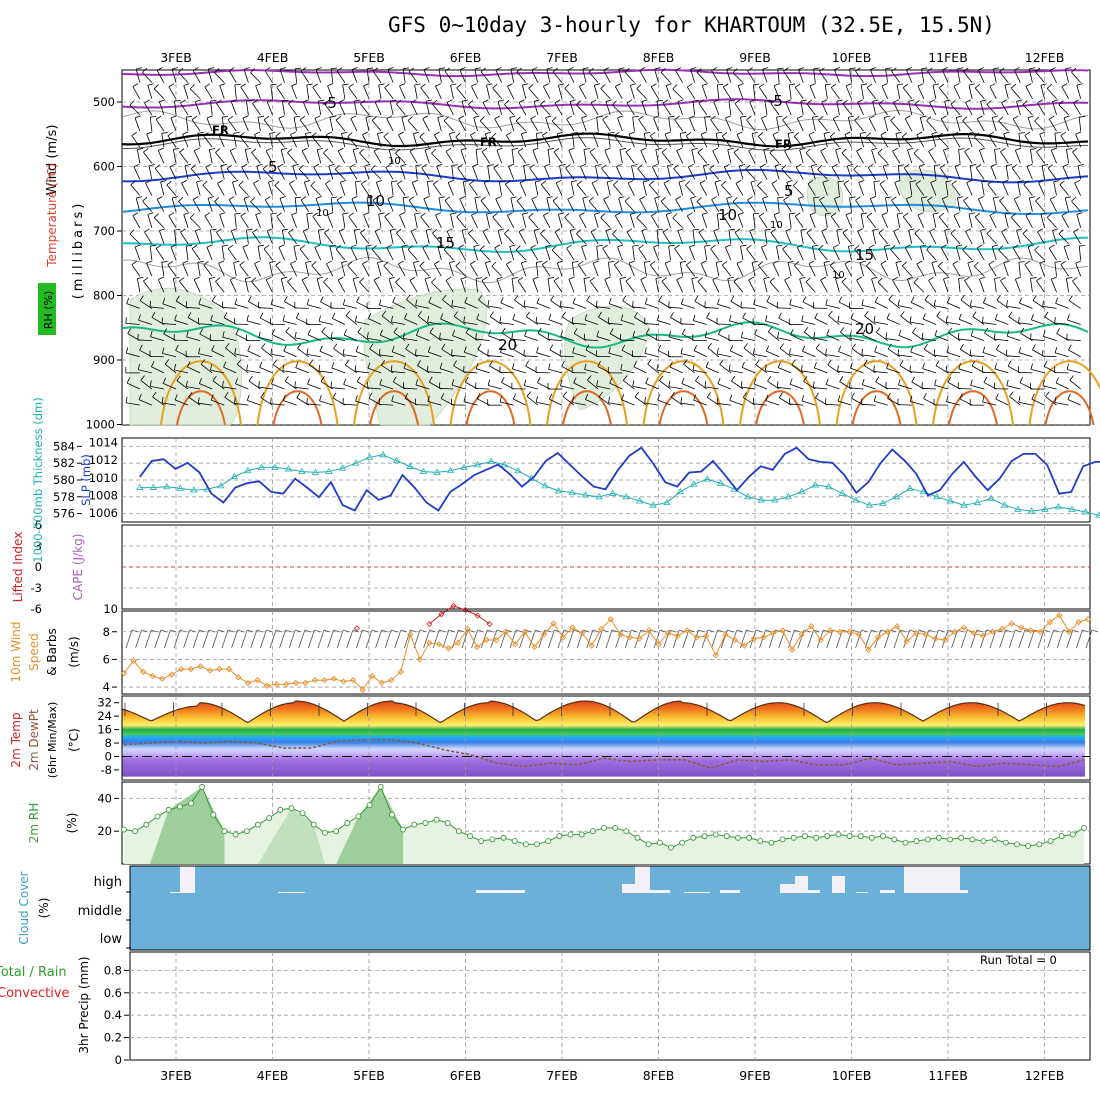 The image size is (1100, 1100). I want to click on rh-shade-area, so click(927, 191).